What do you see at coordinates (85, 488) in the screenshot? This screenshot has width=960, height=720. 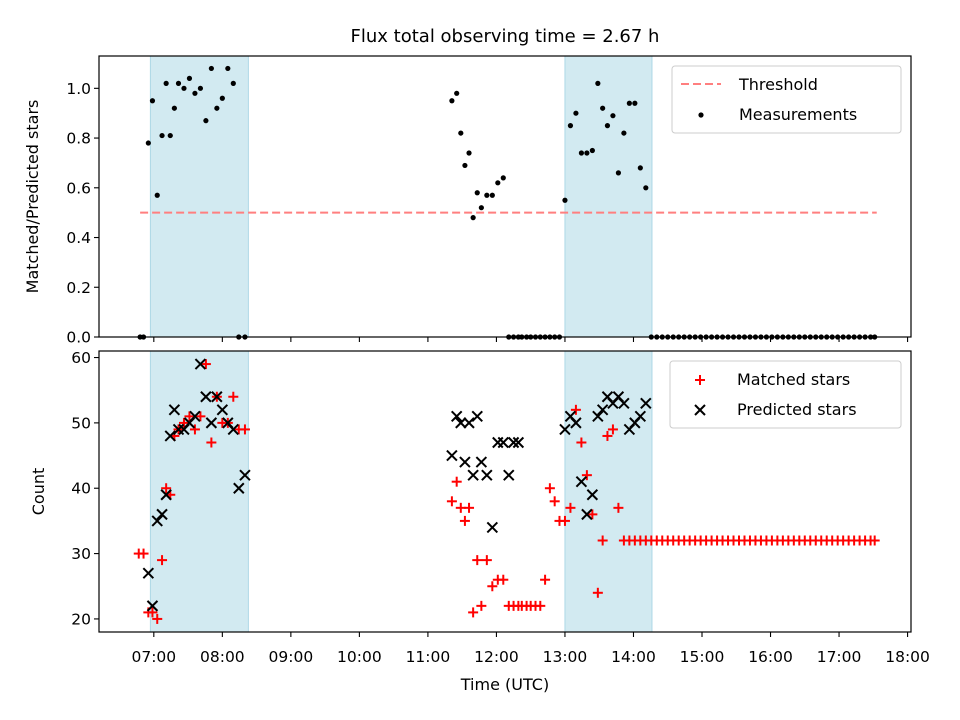 I see `bottom-y-ticks: 20 30 40 50 60` at bounding box center [85, 488].